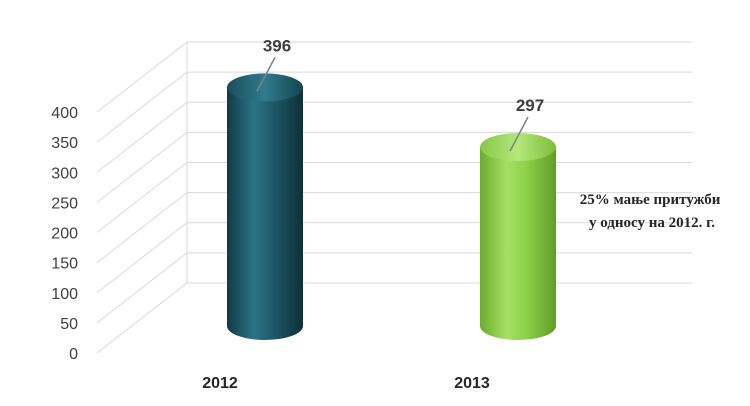  What do you see at coordinates (64, 264) in the screenshot?
I see `y-tick-label: 150` at bounding box center [64, 264].